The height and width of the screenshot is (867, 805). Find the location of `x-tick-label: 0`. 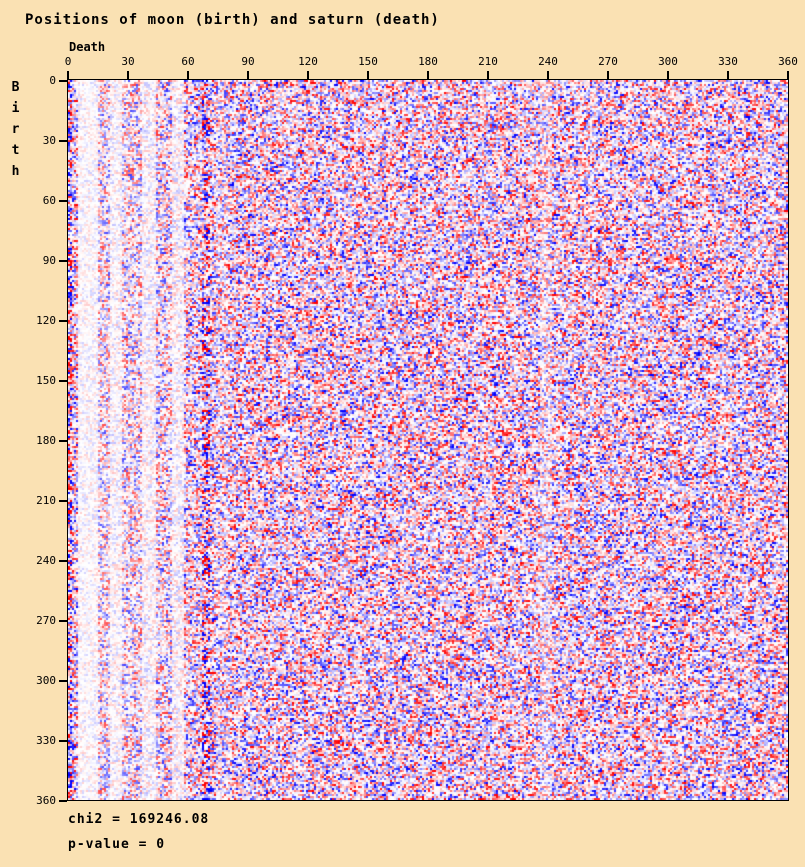

x-tick-label: 0 is located at coordinates (68, 61).